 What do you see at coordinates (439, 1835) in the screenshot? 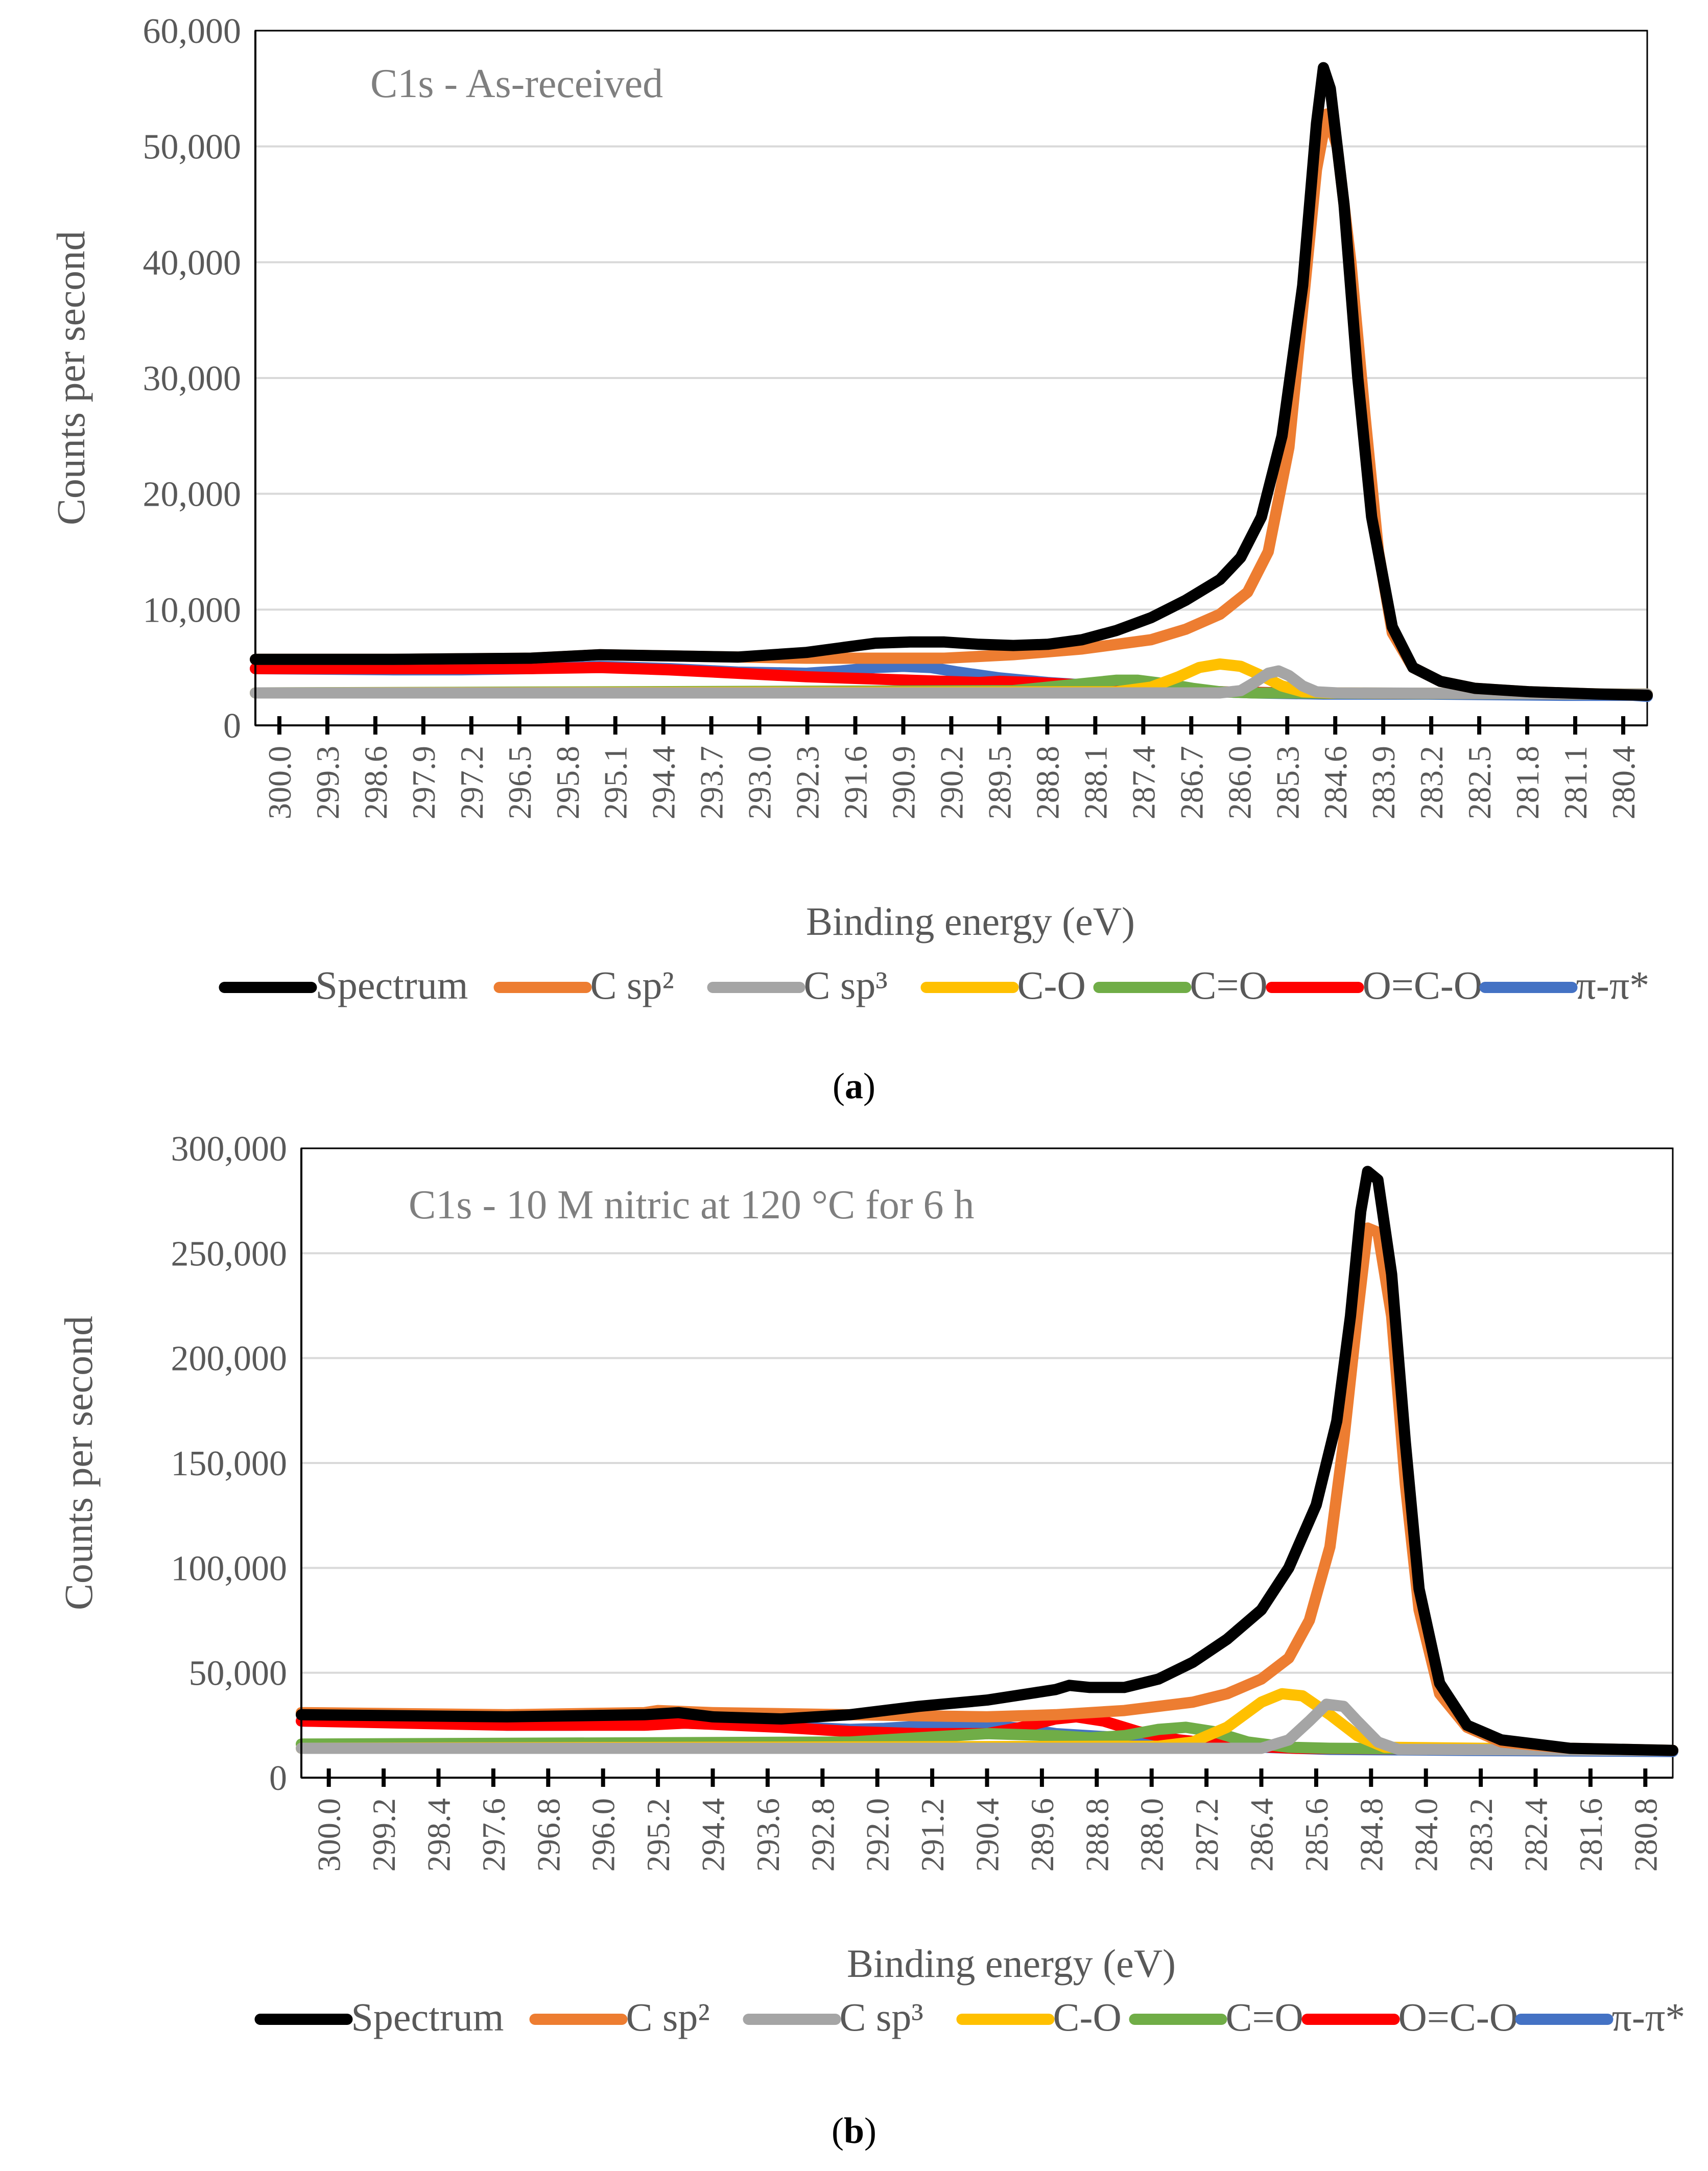
I see `x-tick-label: 298.4` at bounding box center [439, 1835].